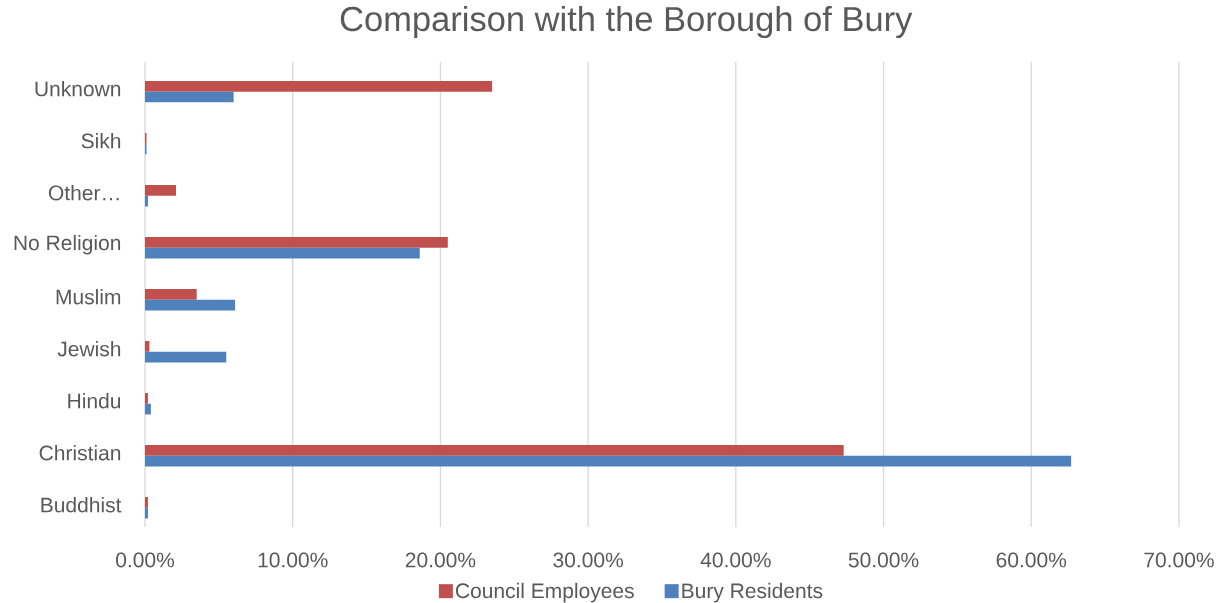 This screenshot has height=603, width=1225. I want to click on x-tick-label: 10.00%, so click(293, 560).